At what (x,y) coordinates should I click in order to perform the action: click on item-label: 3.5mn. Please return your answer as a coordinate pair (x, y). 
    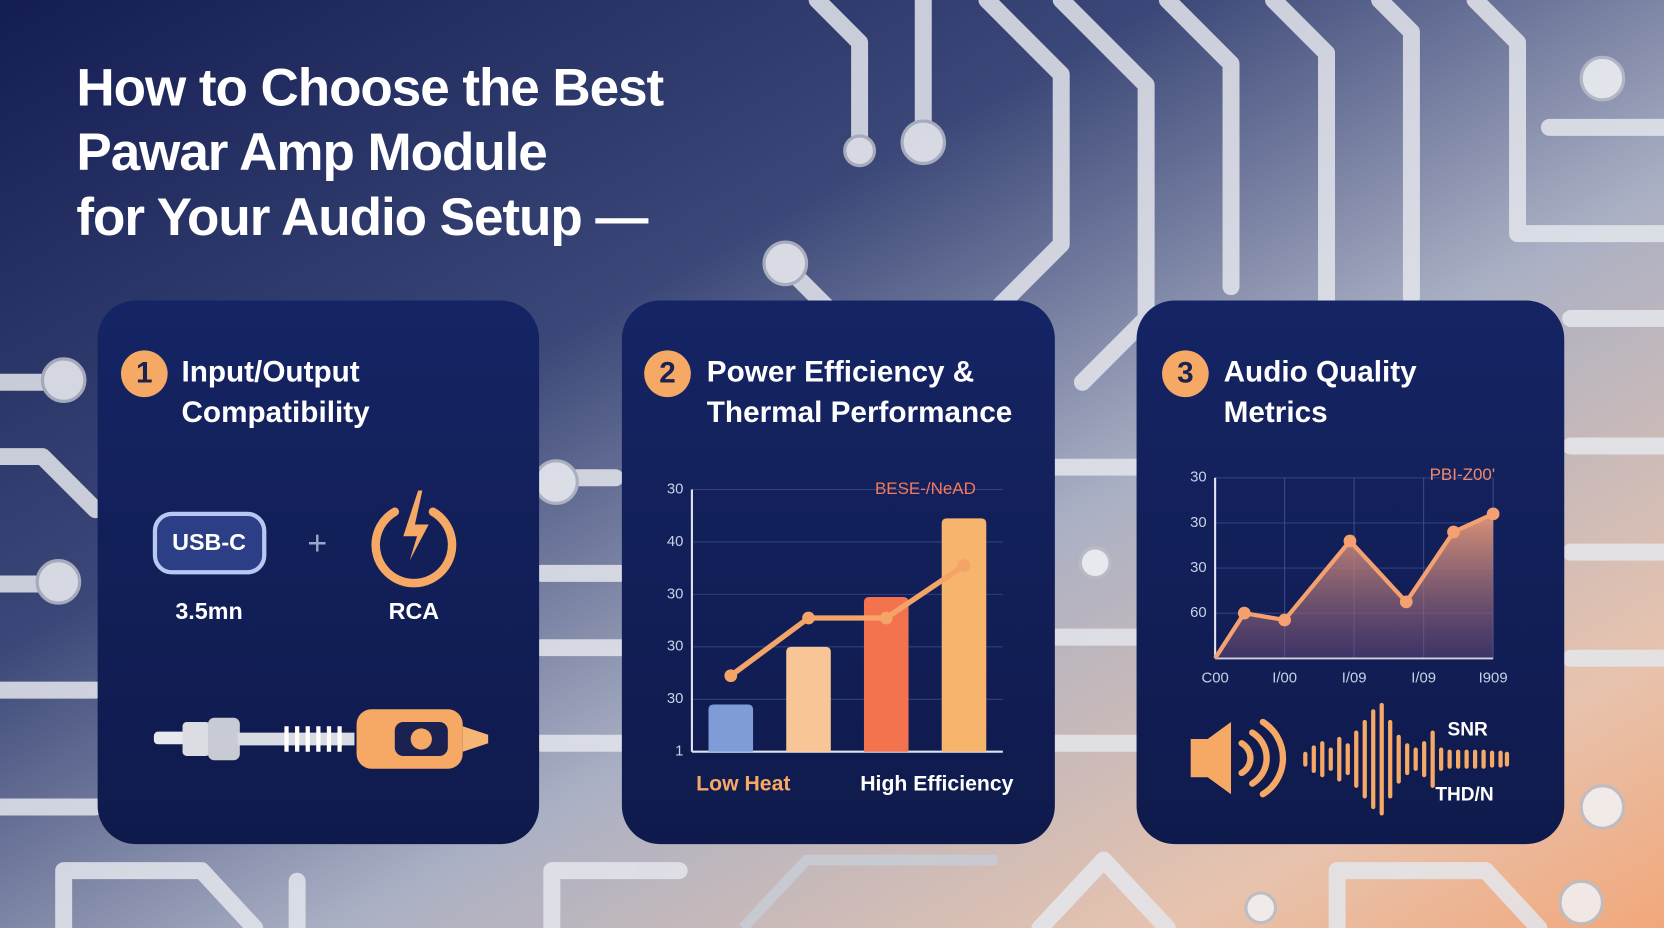
    Looking at the image, I should click on (208, 611).